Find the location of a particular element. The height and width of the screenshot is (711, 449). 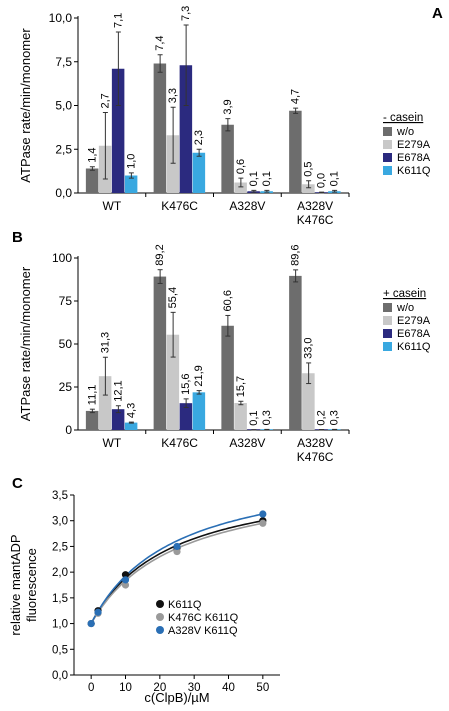

y-tick-label: 25 is located at coordinates (66, 387).